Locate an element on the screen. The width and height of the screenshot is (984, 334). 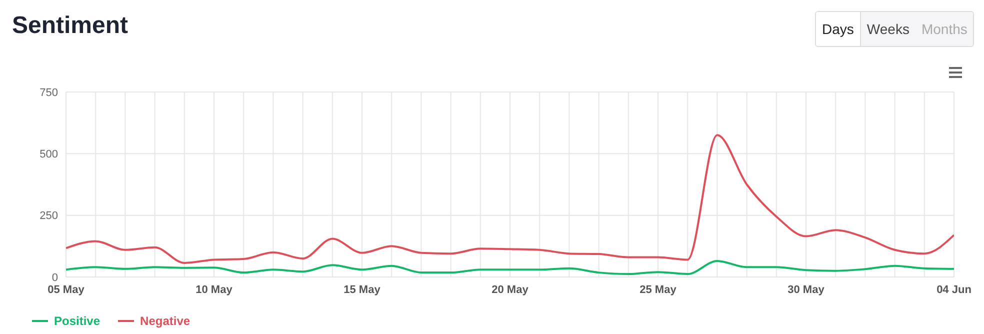
x-tick-label: 20 May is located at coordinates (511, 290).